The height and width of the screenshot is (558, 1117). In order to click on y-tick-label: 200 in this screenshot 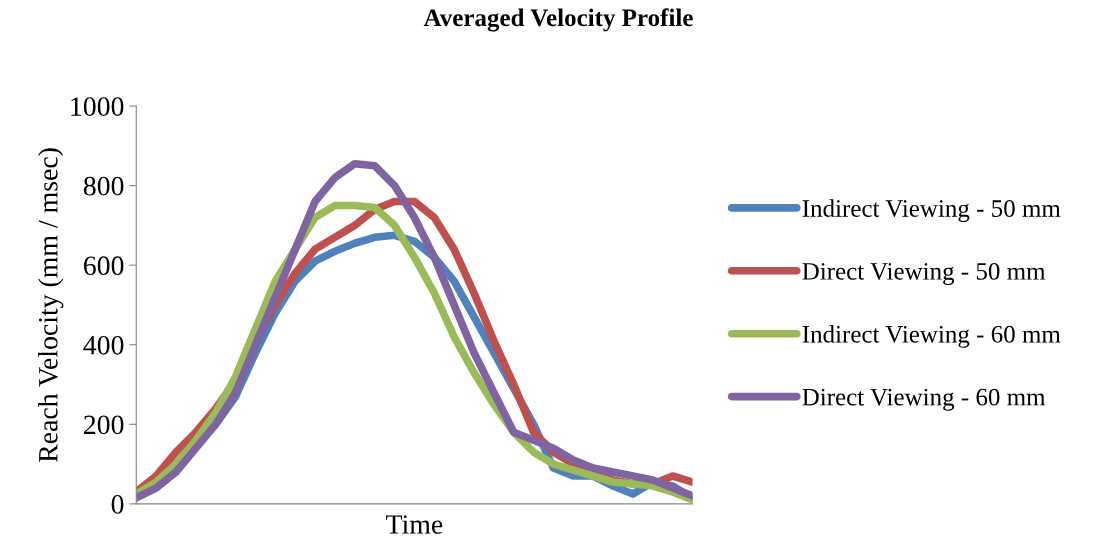, I will do `click(104, 425)`.